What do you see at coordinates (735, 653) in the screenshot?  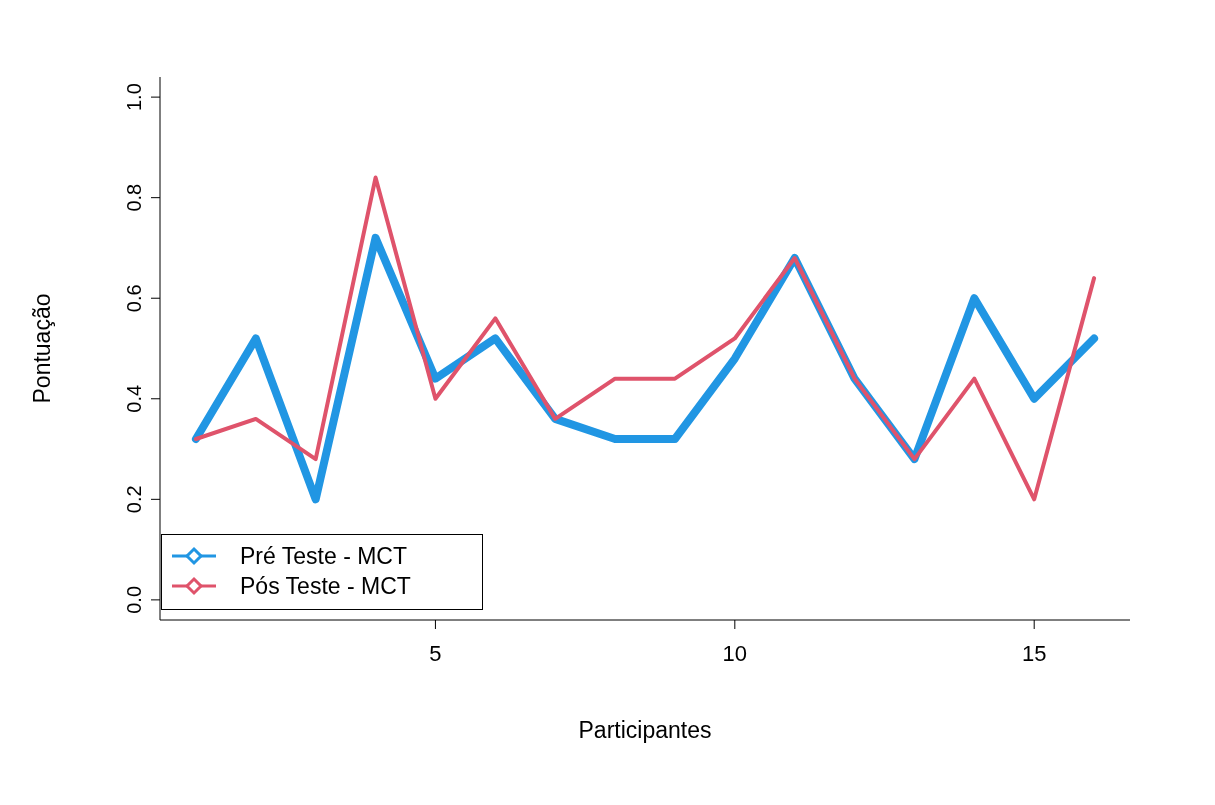 I see `x-tick-label: 10` at bounding box center [735, 653].